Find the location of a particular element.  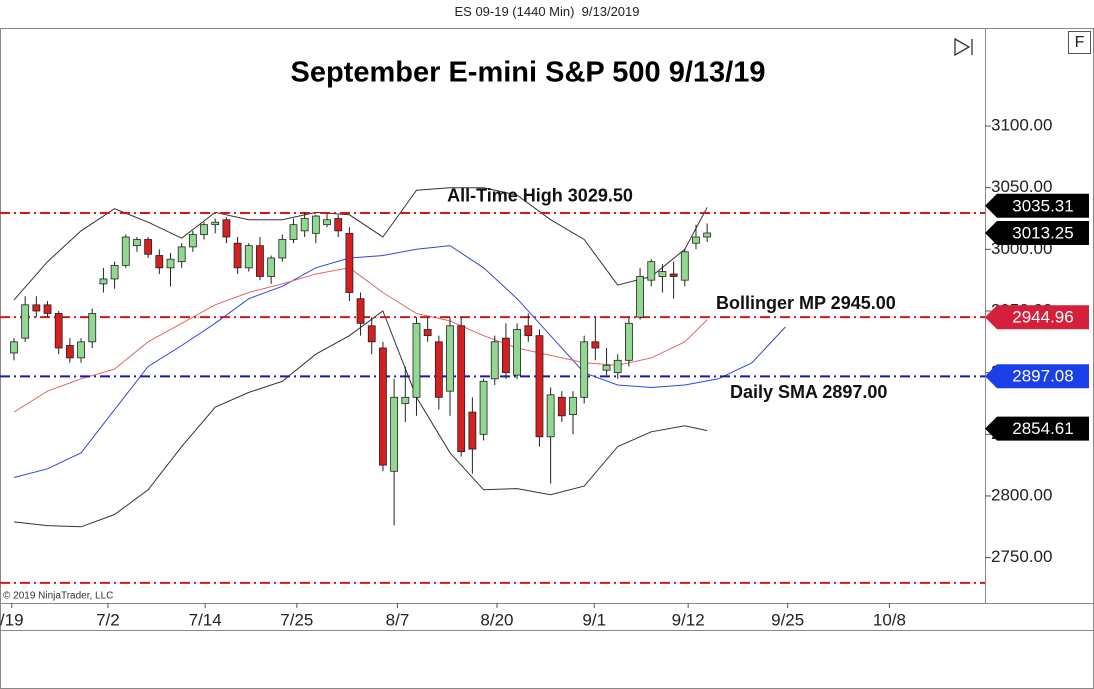

price-marker-label: 3013.25 is located at coordinates (1042, 232).